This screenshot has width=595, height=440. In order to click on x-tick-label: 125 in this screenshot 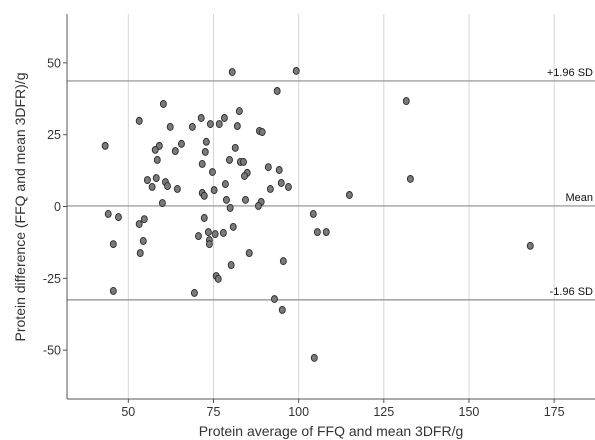, I will do `click(383, 412)`.